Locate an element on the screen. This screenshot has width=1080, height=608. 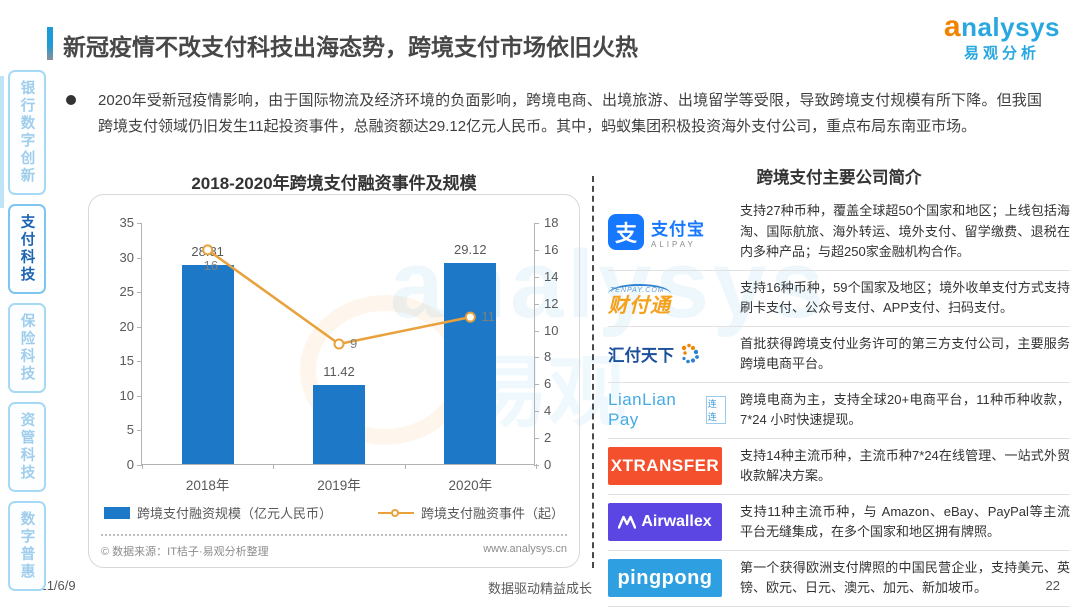
sidebar-tab-payment-tech: 支付科技 is located at coordinates (27, 249).